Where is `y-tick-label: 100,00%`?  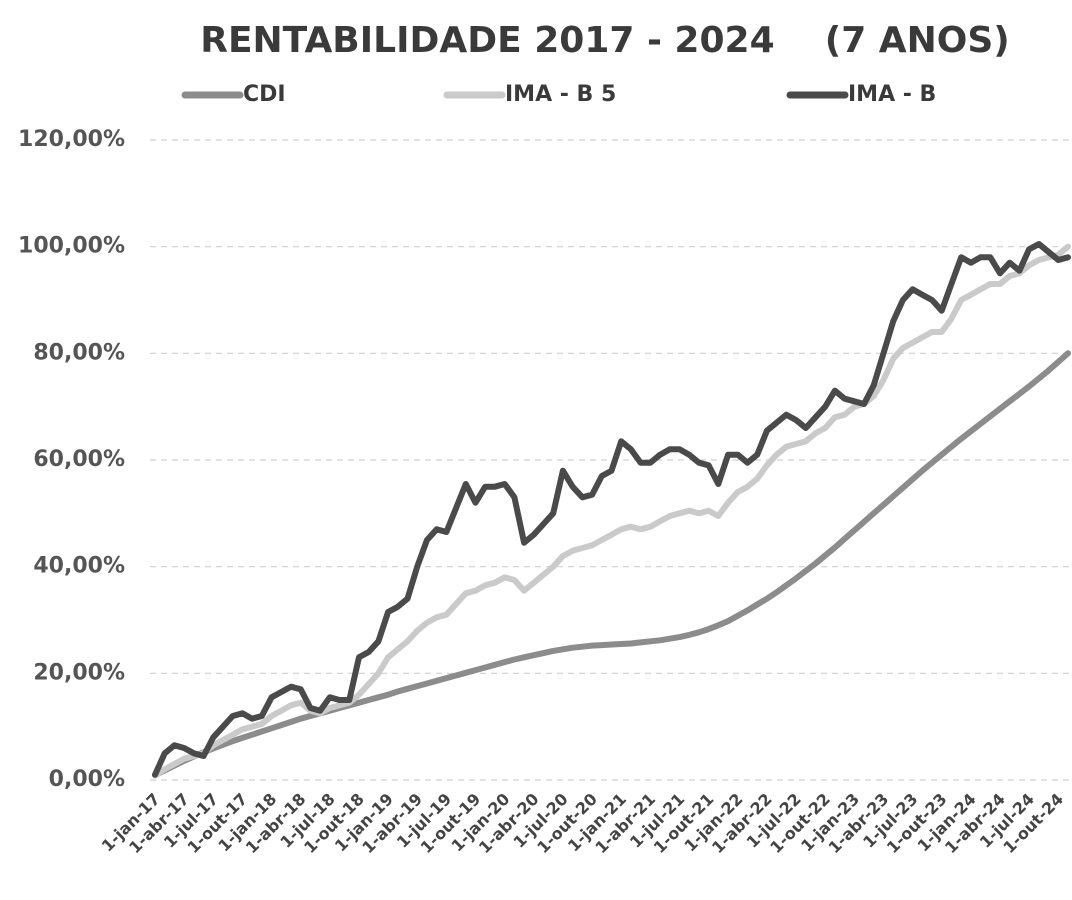
y-tick-label: 100,00% is located at coordinates (71, 246).